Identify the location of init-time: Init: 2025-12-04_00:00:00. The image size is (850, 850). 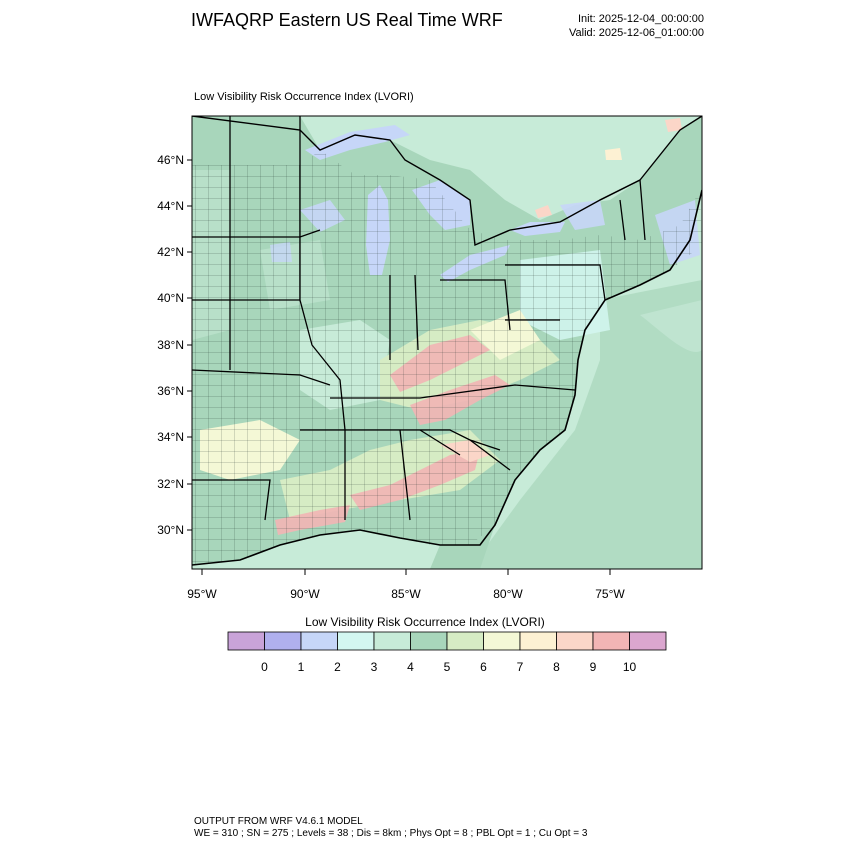
(641, 19).